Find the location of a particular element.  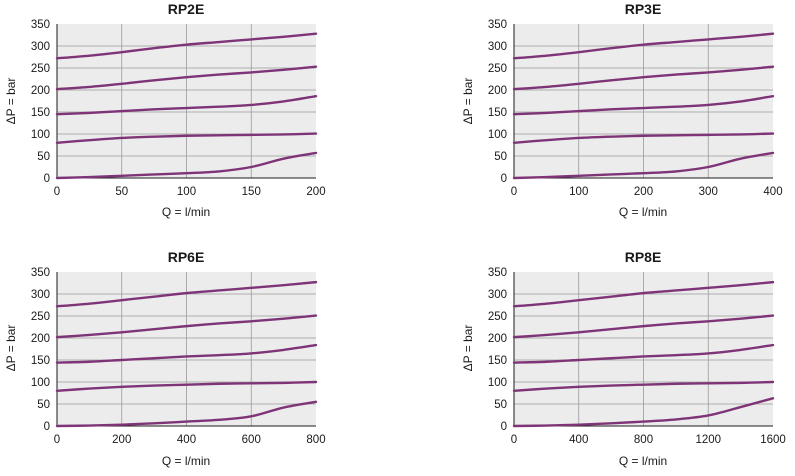

plot-area: 0 200 400 600 800 0 50 100 150 200 250 300 350 is located at coordinates (178, 356).